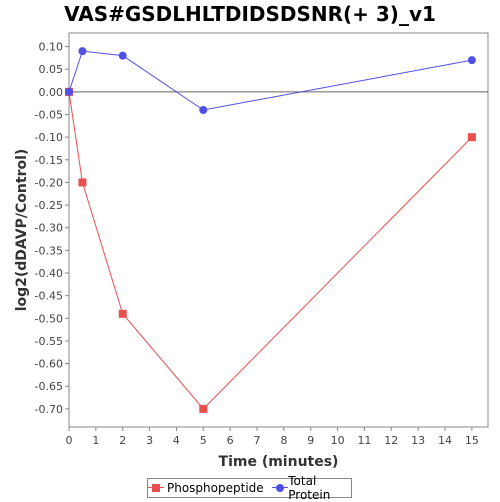 The height and width of the screenshot is (502, 500). I want to click on legend: Phosphopeptide Total Protein, so click(249, 488).